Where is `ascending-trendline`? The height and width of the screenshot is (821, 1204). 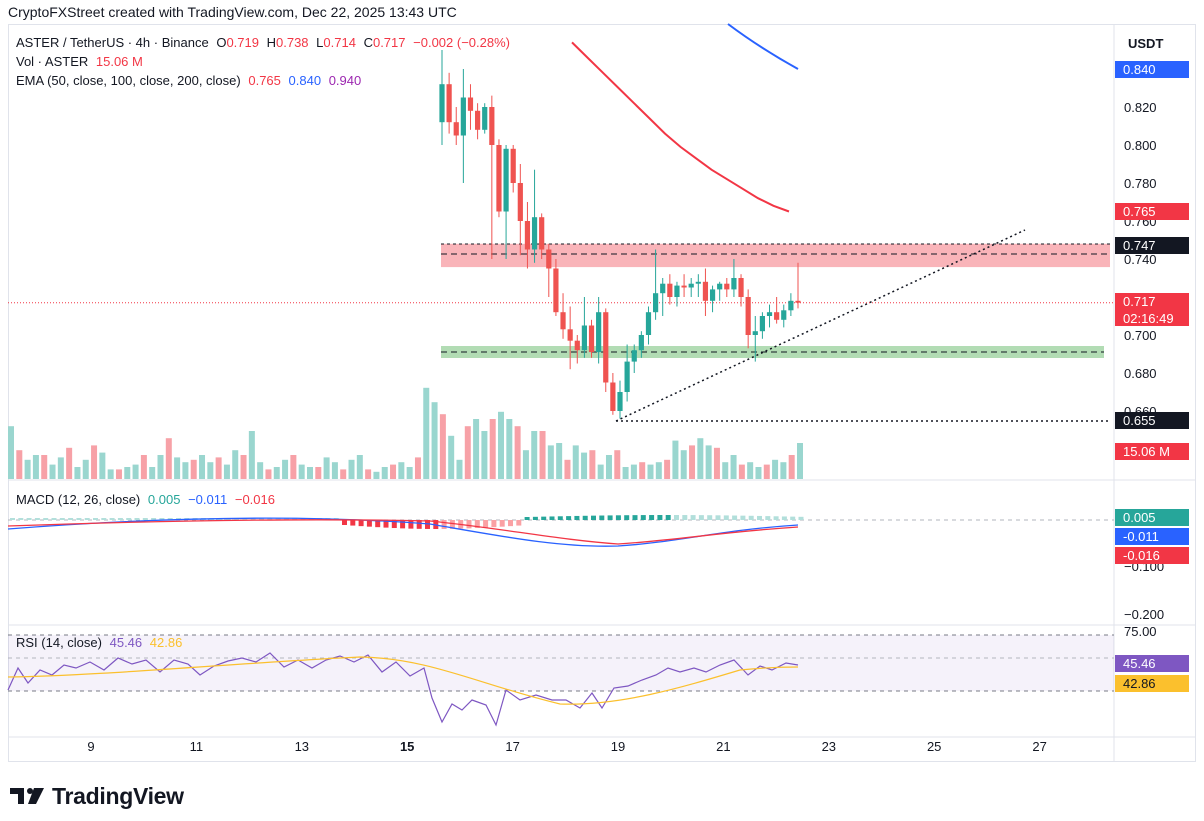
ascending-trendline is located at coordinates (820, 325).